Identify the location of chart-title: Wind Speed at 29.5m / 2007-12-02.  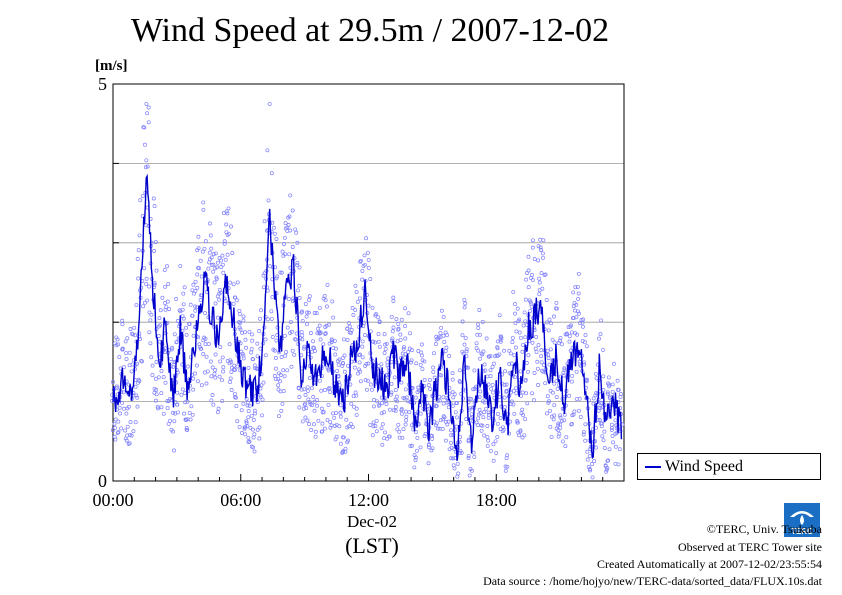
(370, 30).